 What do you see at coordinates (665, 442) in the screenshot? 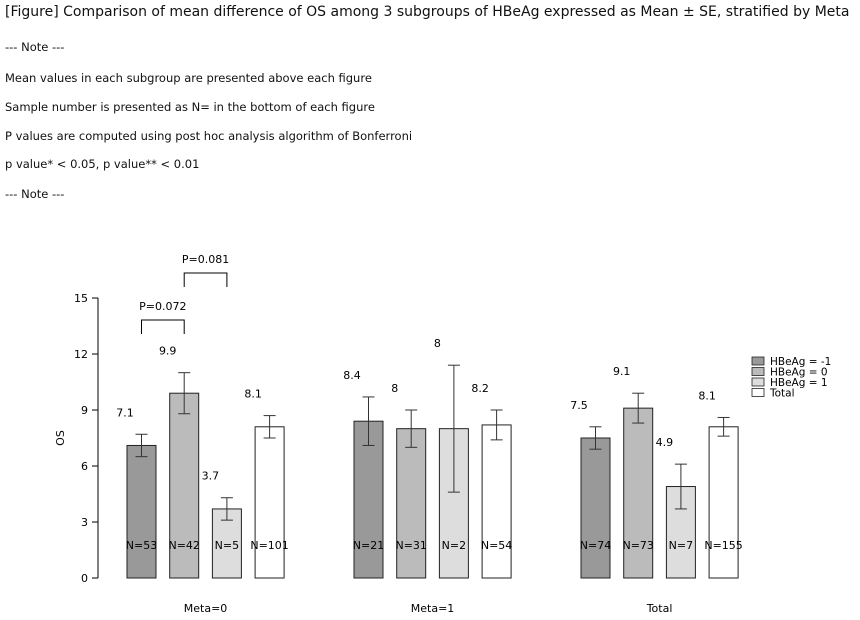
I see `data-label: 4.9` at bounding box center [665, 442].